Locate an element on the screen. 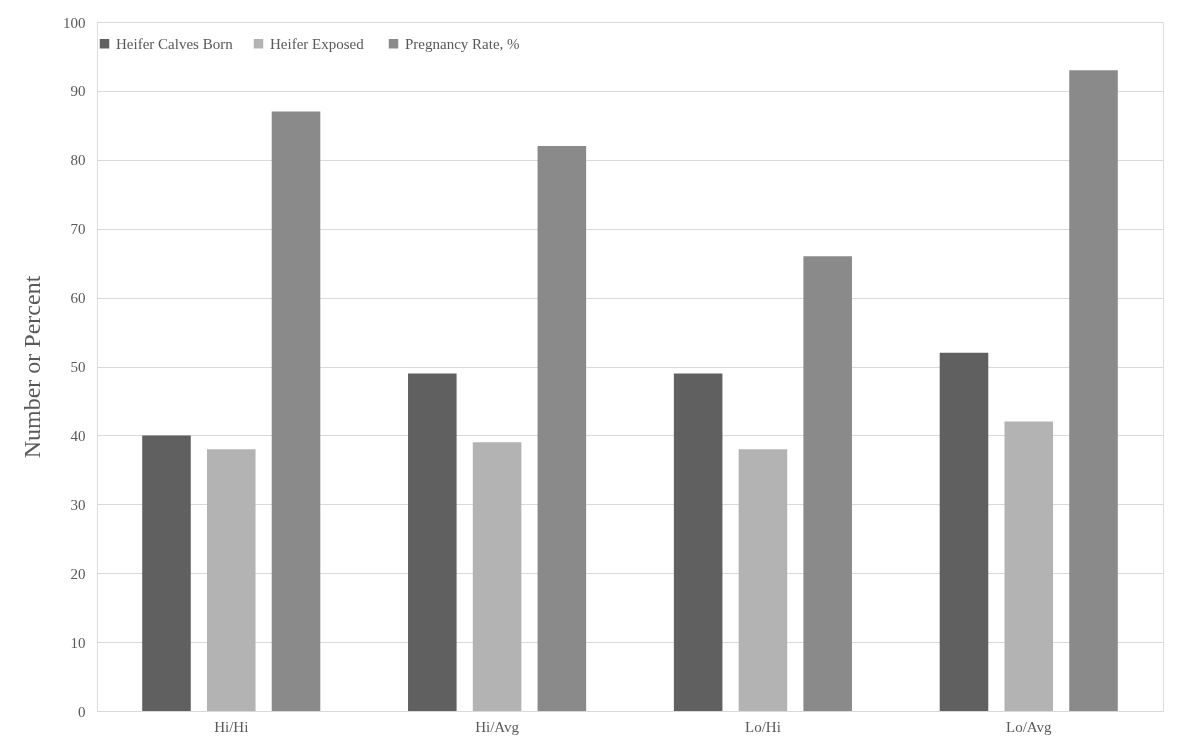  x-tick-label: Lo/Hi is located at coordinates (763, 726).